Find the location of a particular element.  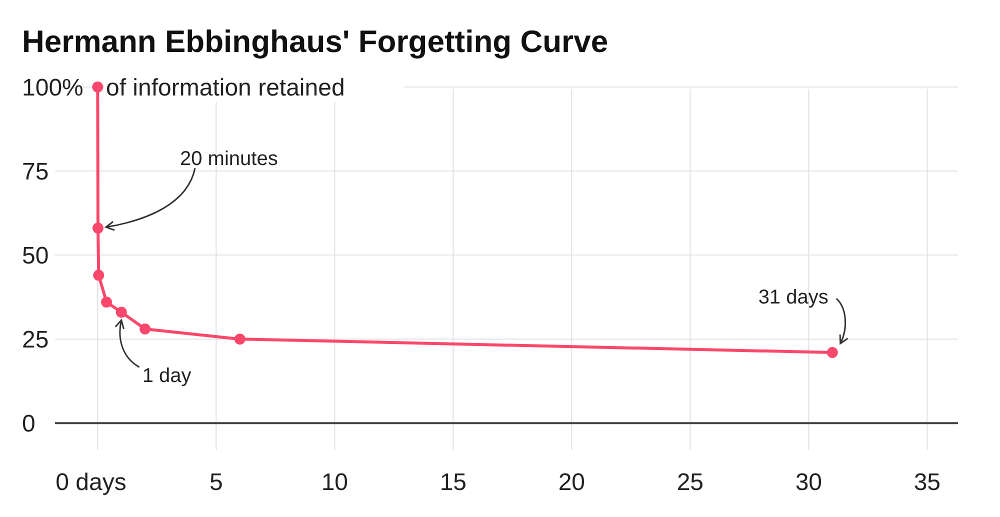

x-tick-label: 20 is located at coordinates (572, 482).